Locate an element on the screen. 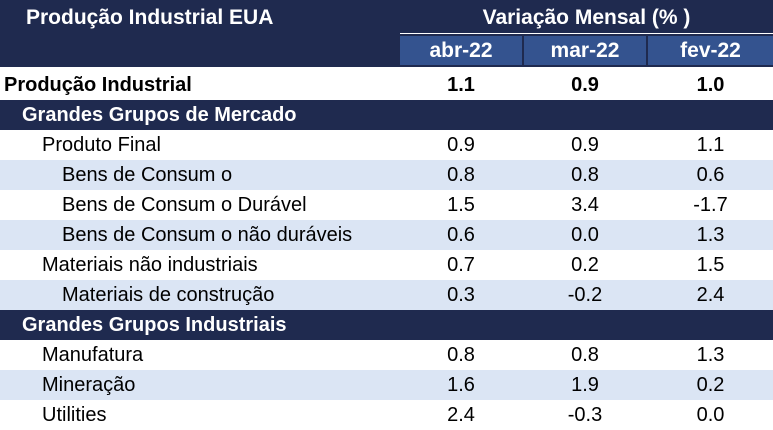 The width and height of the screenshot is (773, 430). cell-fev-22: 1.1 is located at coordinates (710, 145).